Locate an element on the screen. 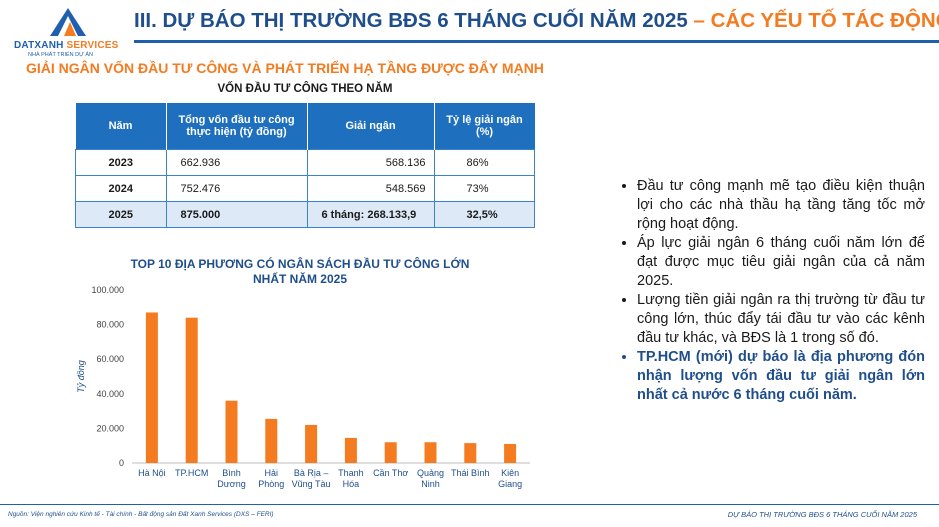 This screenshot has width=939, height=527. col-header-rate: Tỷ lệ giải ngân (%) is located at coordinates (484, 126).